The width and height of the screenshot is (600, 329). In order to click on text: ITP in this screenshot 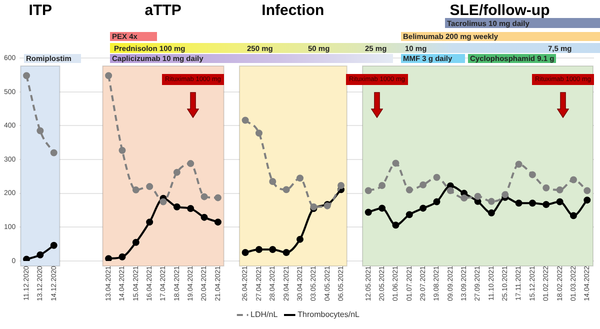, I will do `click(40, 10)`.